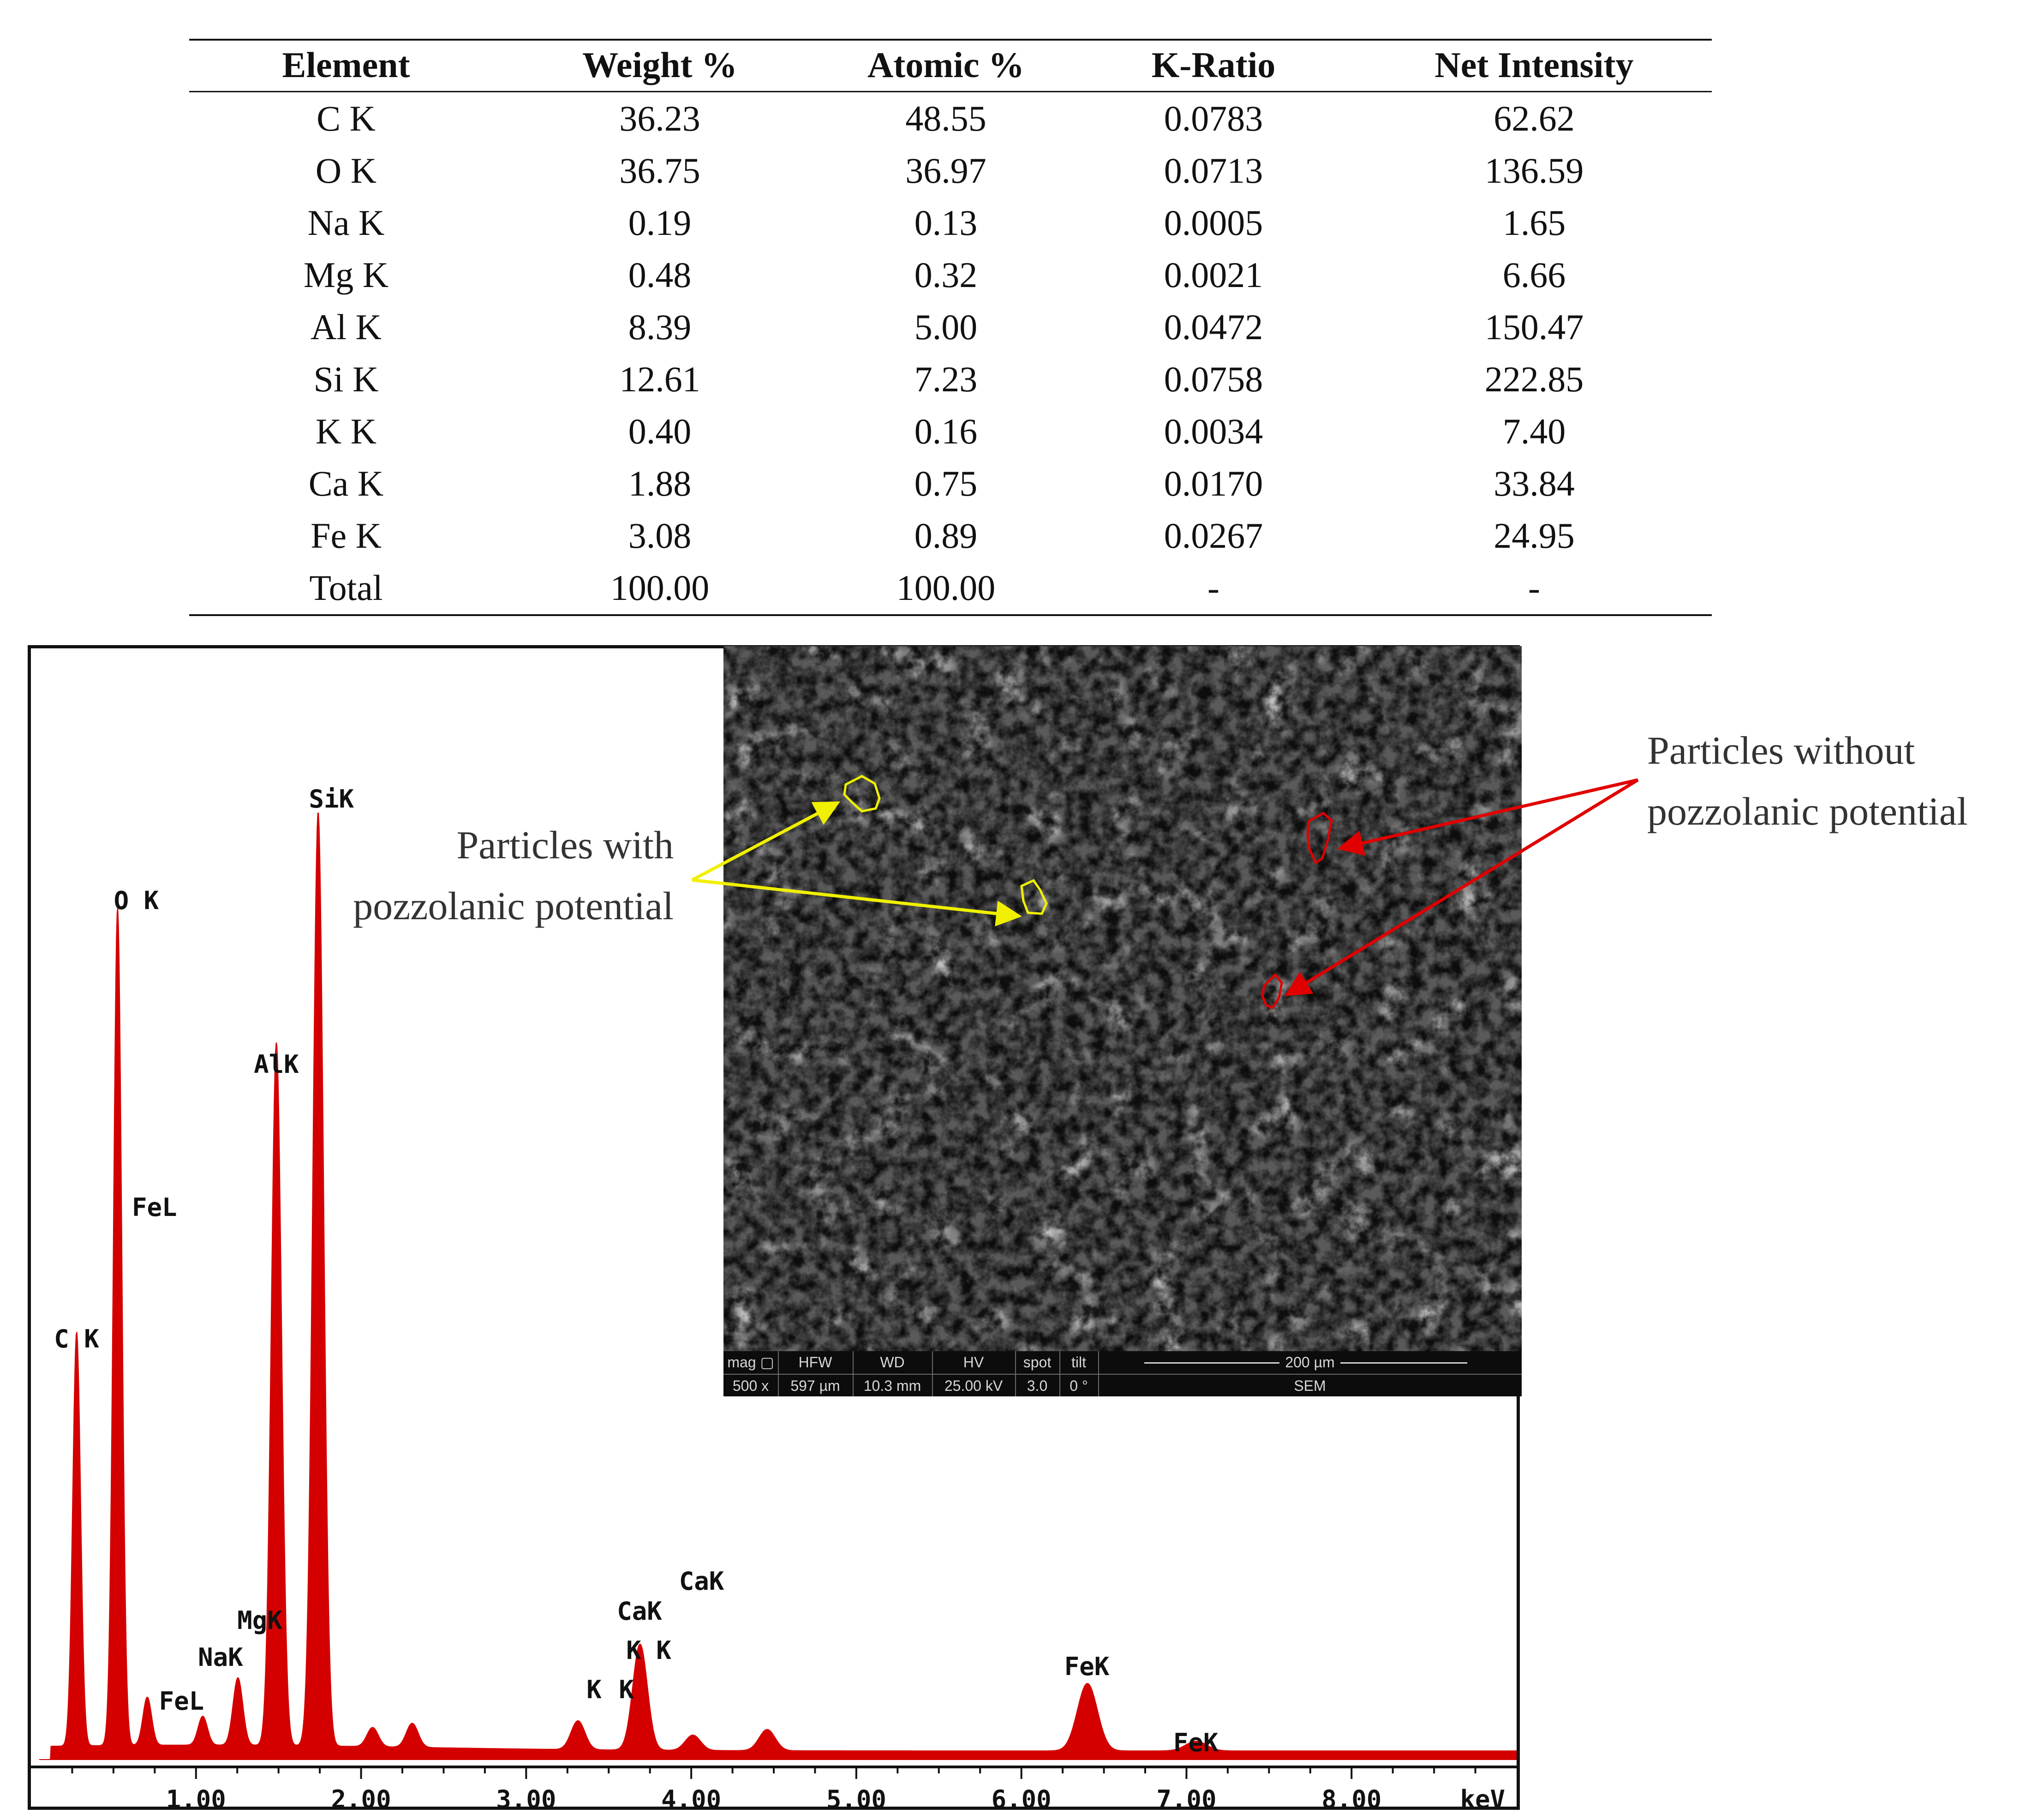  Describe the element at coordinates (660, 588) in the screenshot. I see `cell-weight: 100.00` at that location.